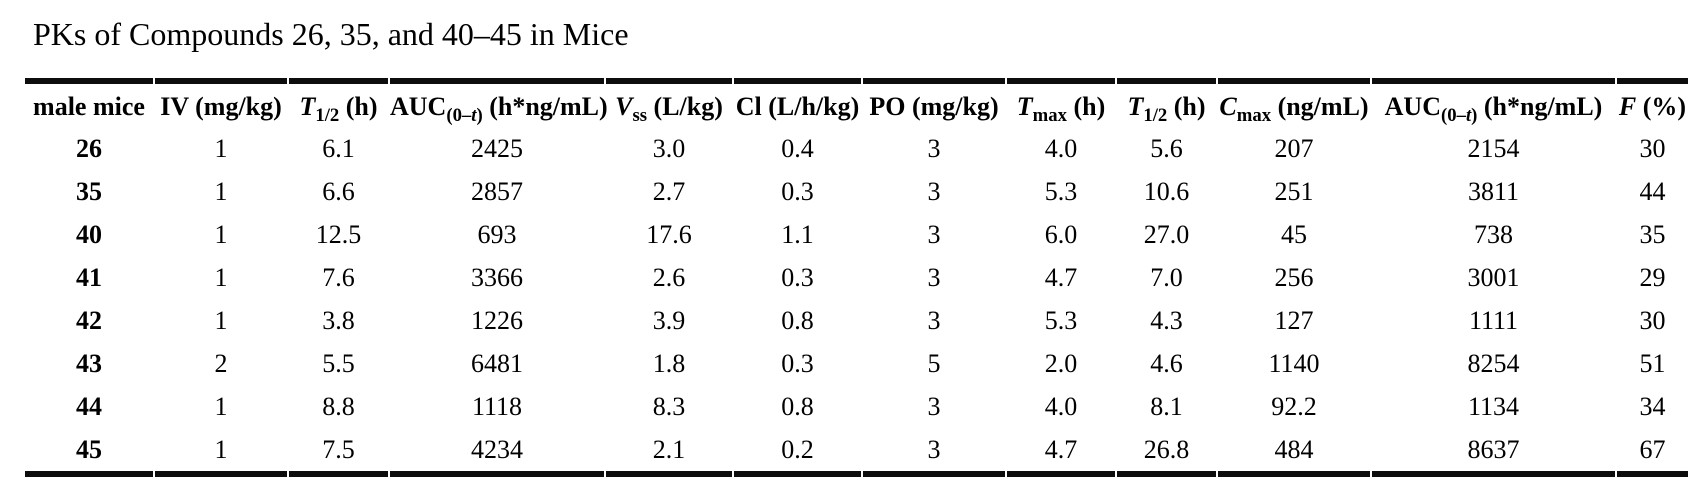 The height and width of the screenshot is (484, 1702). What do you see at coordinates (497, 452) in the screenshot?
I see `cell-iv-auc: 4234` at bounding box center [497, 452].